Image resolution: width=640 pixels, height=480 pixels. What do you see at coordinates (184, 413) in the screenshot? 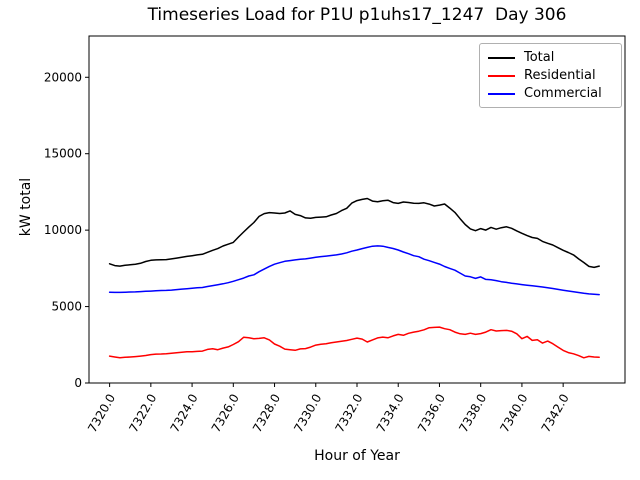
I see `x-tick-label: 7324.0` at bounding box center [184, 413].